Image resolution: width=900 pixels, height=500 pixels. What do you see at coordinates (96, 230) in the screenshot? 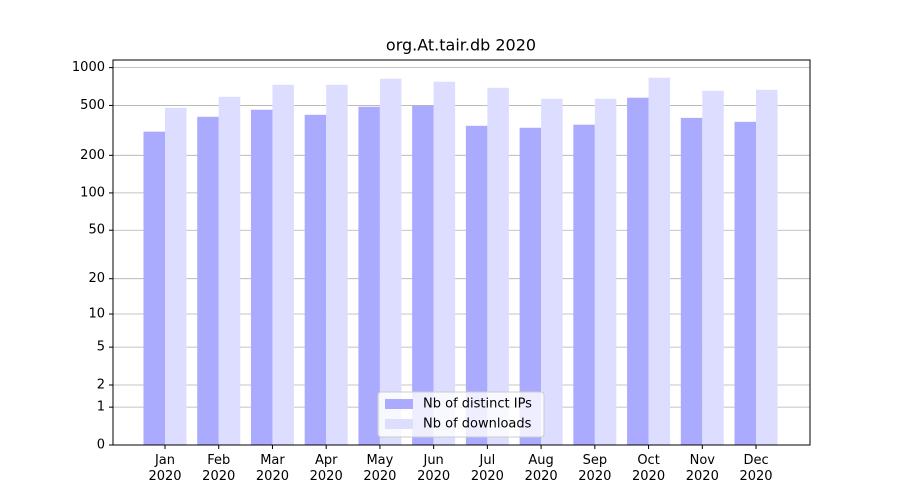
I see `y-tick-label: 50` at bounding box center [96, 230].